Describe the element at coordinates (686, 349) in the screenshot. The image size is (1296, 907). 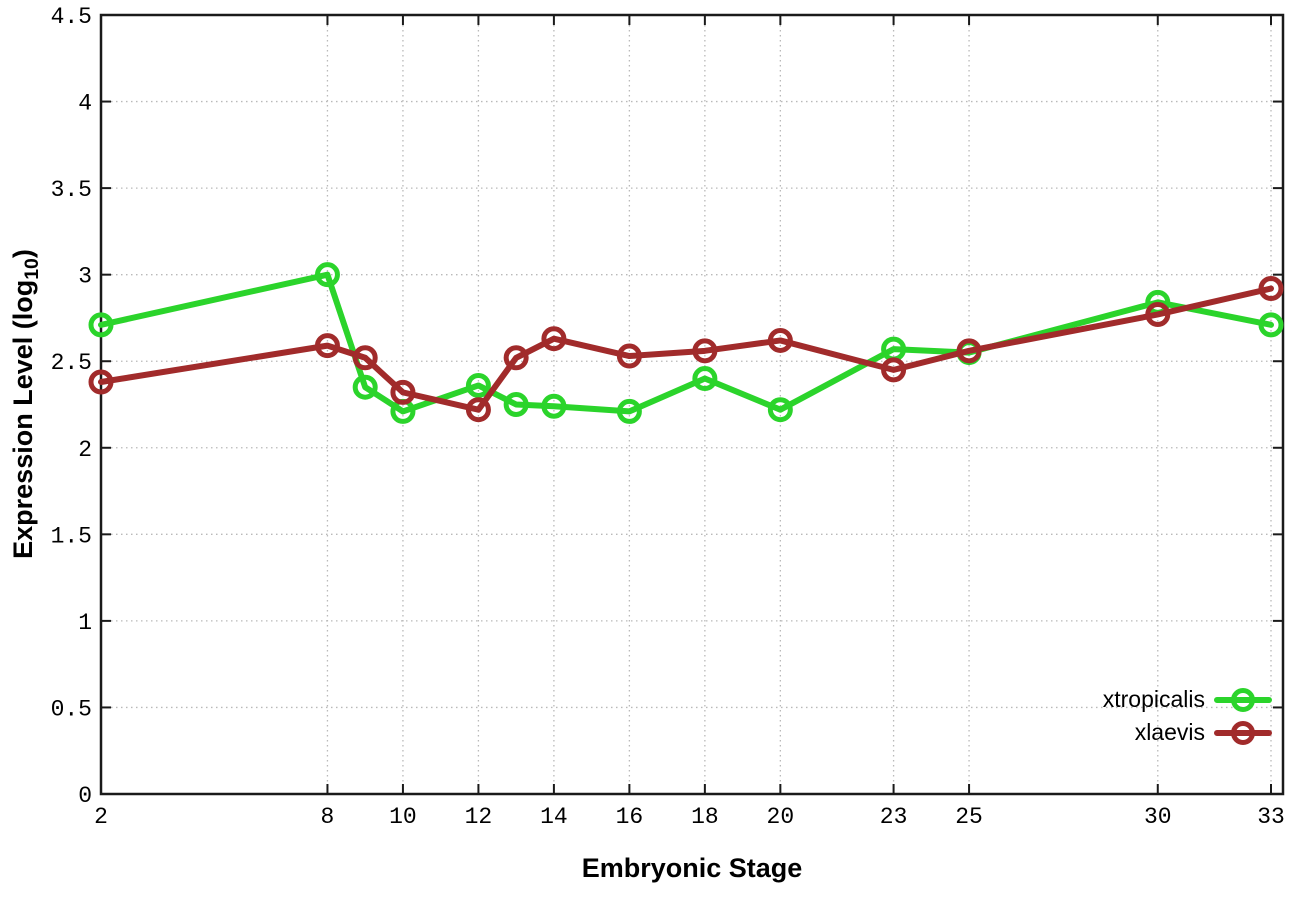
I see `series-line-xlaevis` at that location.